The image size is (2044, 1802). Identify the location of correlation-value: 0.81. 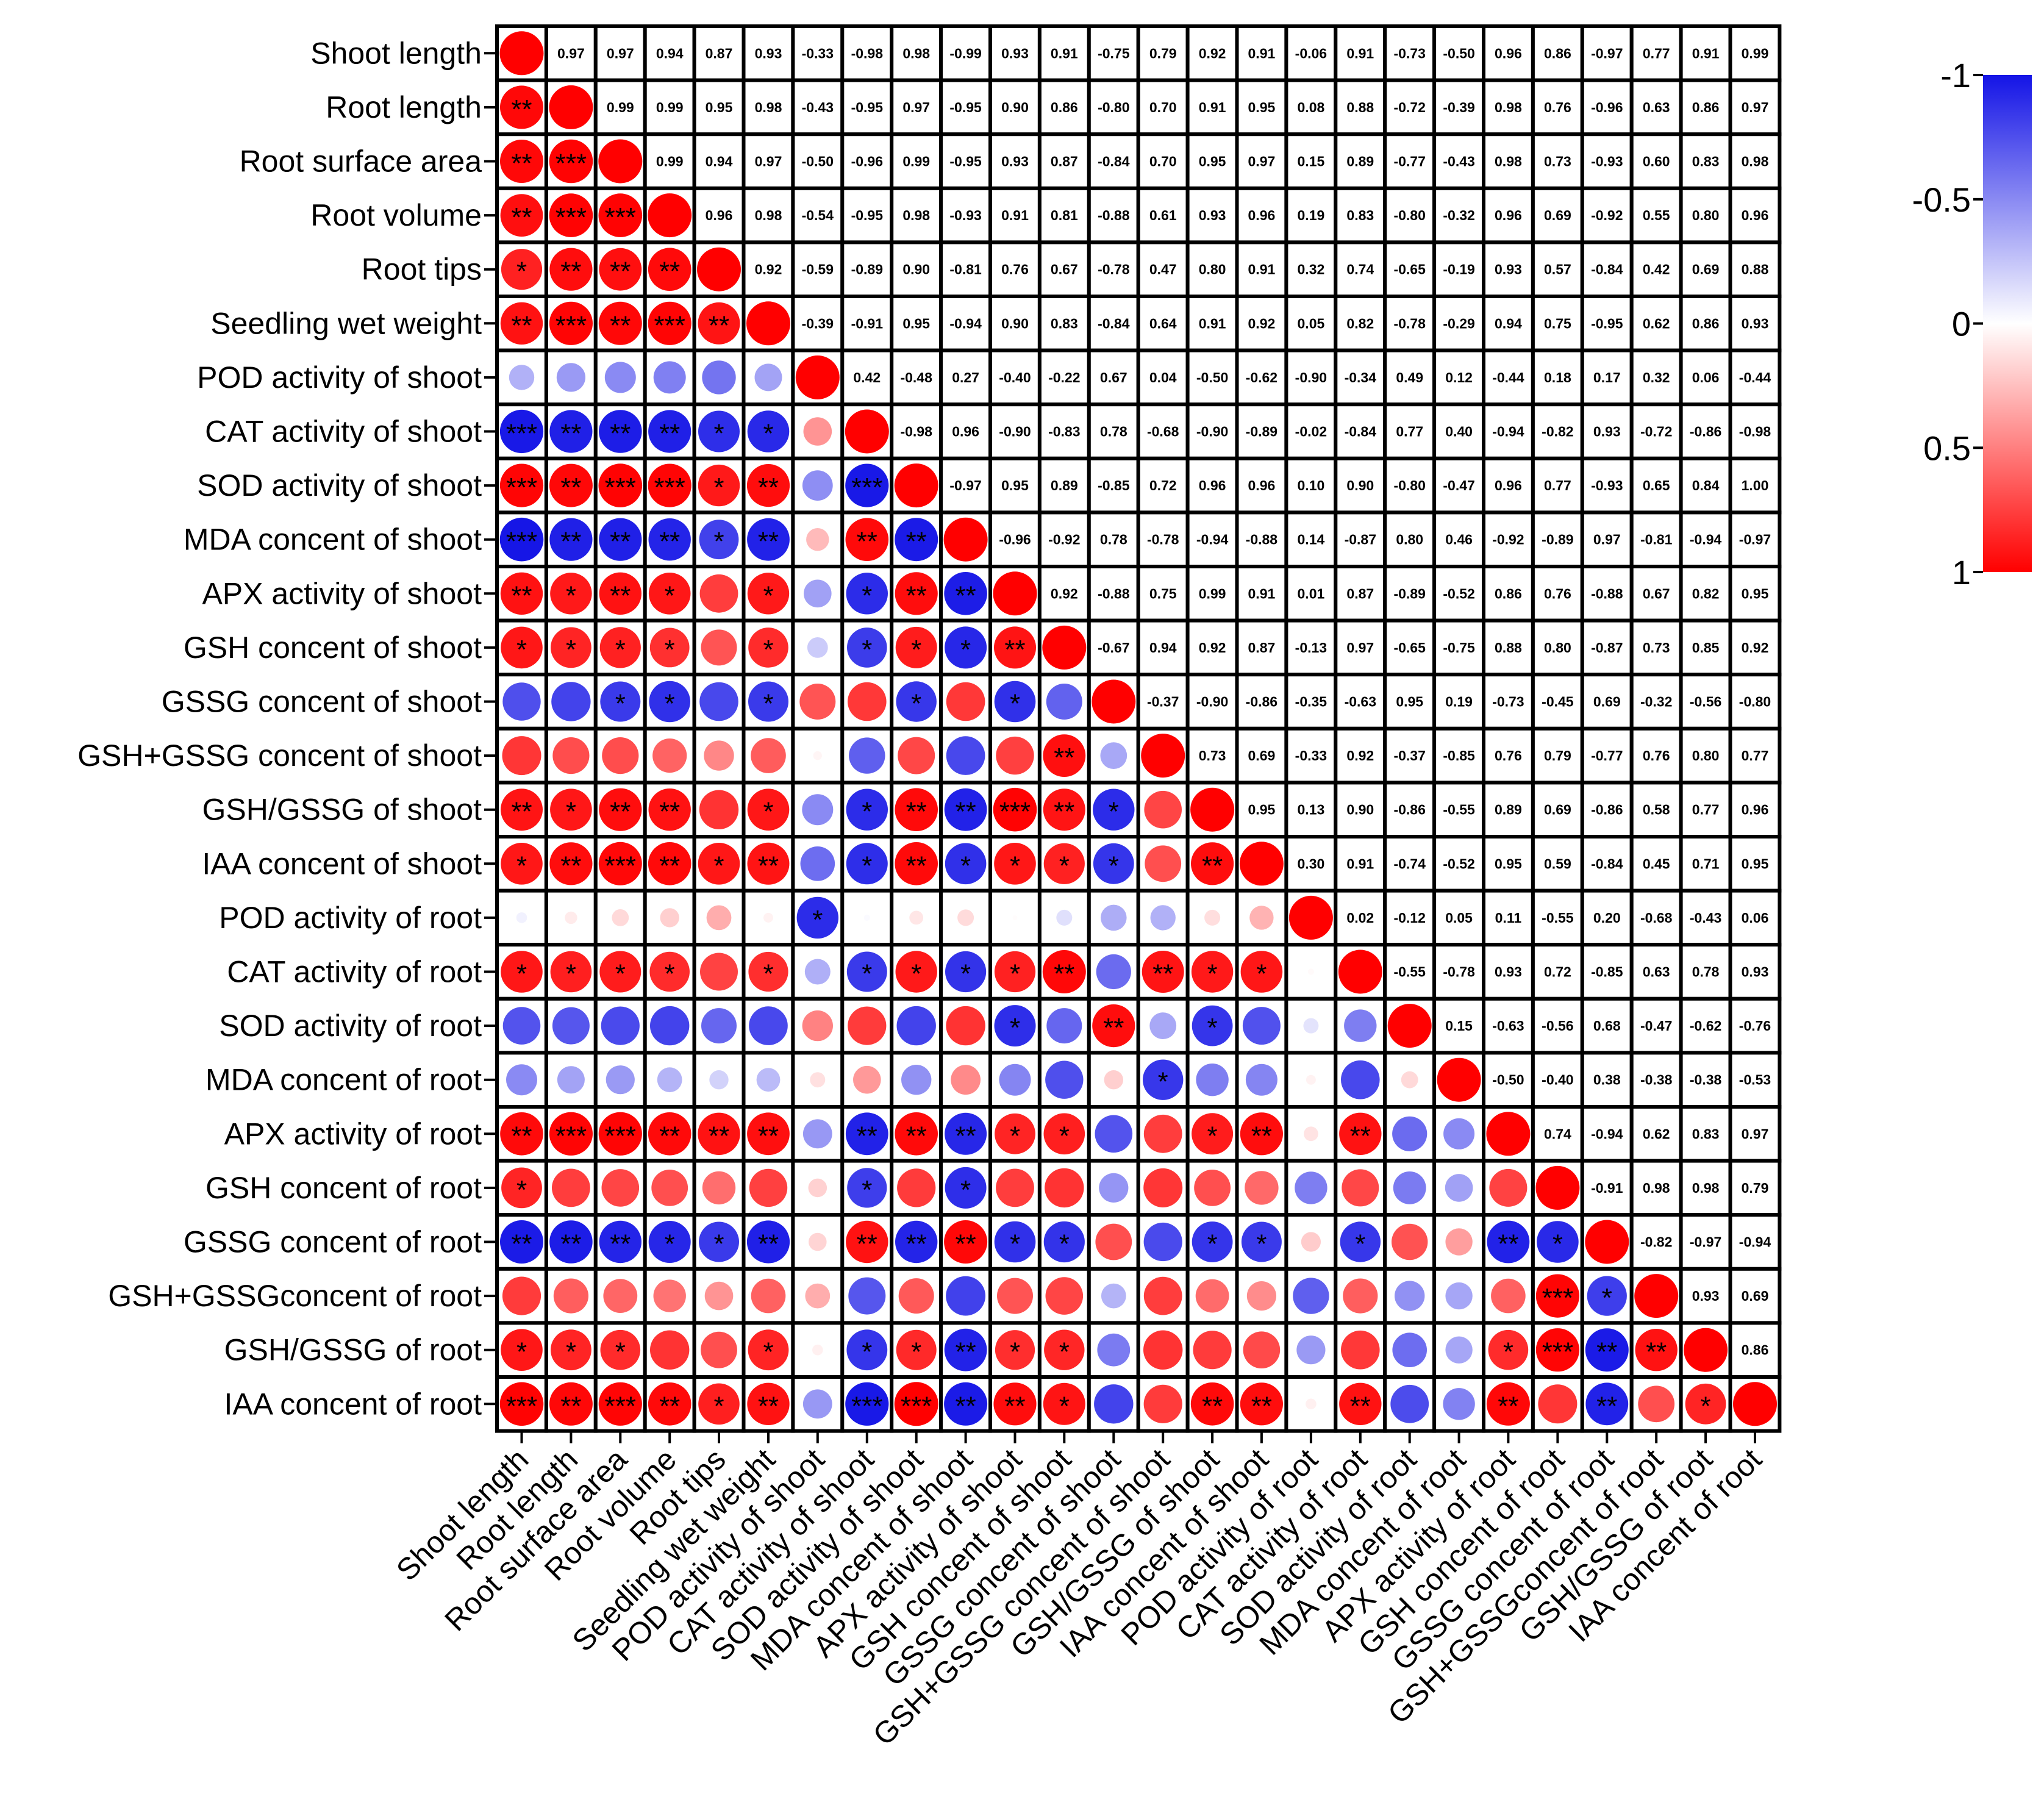
(1064, 215).